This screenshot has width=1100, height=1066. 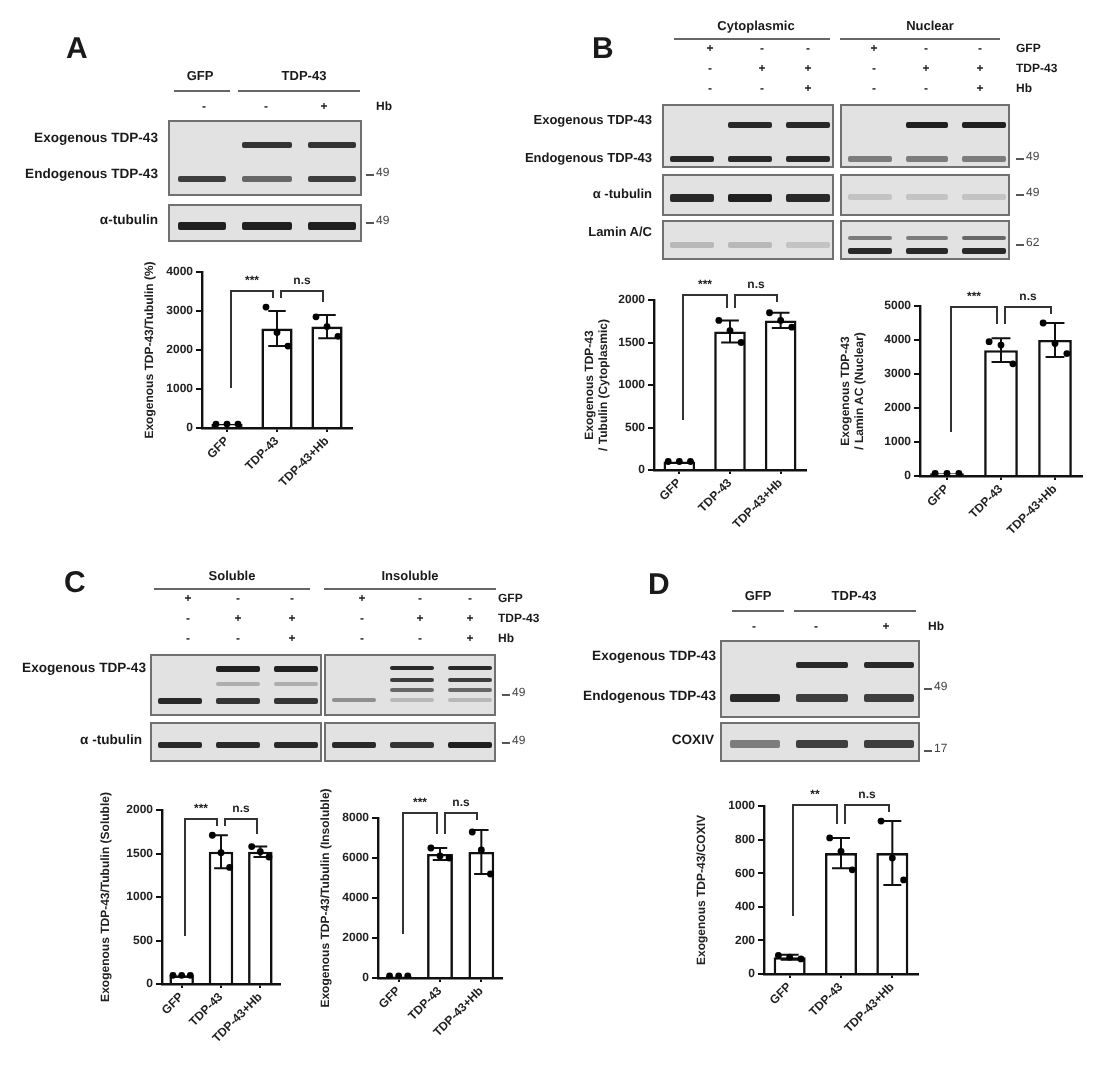 What do you see at coordinates (603, 48) in the screenshot?
I see `text: B` at bounding box center [603, 48].